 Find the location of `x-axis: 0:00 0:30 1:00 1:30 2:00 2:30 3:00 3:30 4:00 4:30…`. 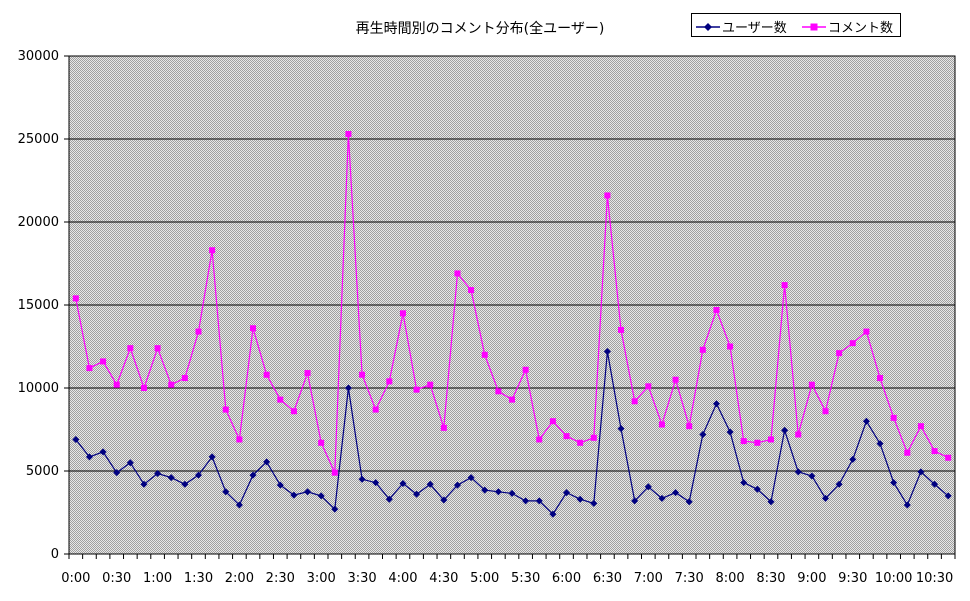

x-axis: 0:00 0:30 1:00 1:30 2:00 2:30 3:00 3:30 4:00 4:30… is located at coordinates (508, 570).